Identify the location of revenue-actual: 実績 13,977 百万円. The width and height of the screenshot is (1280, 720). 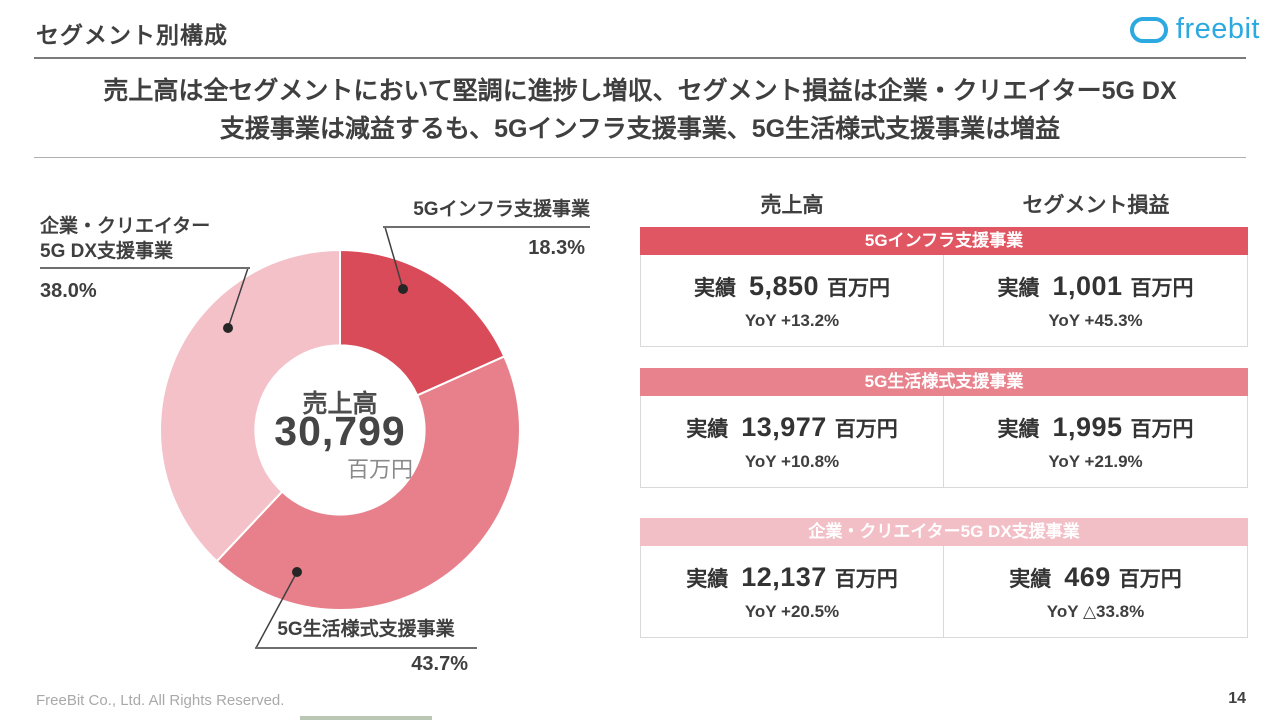
(792, 427).